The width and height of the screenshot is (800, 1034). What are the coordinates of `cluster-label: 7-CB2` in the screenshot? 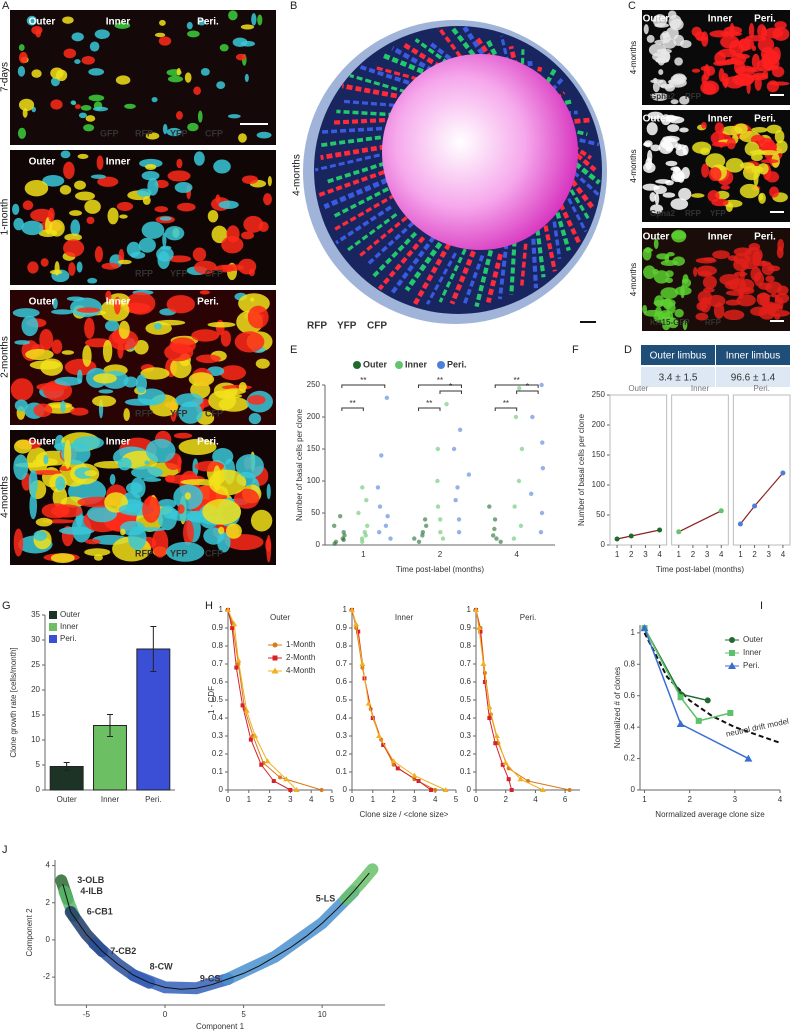 It's located at (123, 951).